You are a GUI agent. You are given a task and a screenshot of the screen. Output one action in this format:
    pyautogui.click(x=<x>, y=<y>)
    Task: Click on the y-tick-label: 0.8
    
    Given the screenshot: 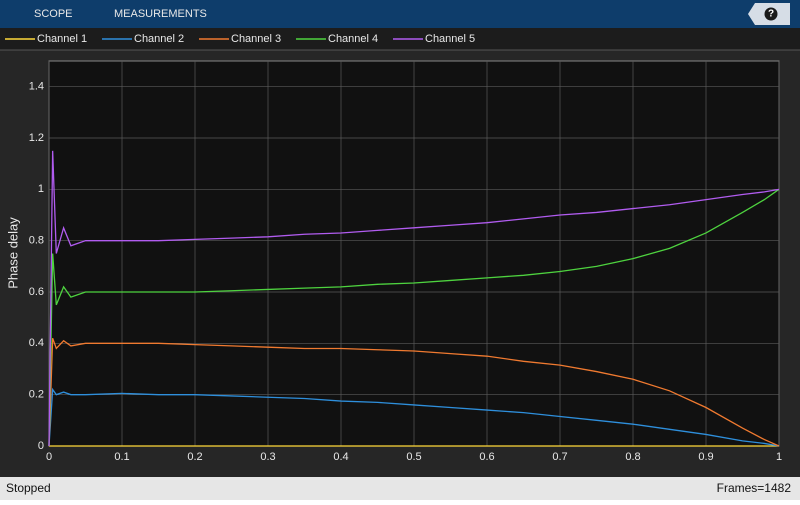 What is the action you would take?
    pyautogui.click(x=36, y=241)
    